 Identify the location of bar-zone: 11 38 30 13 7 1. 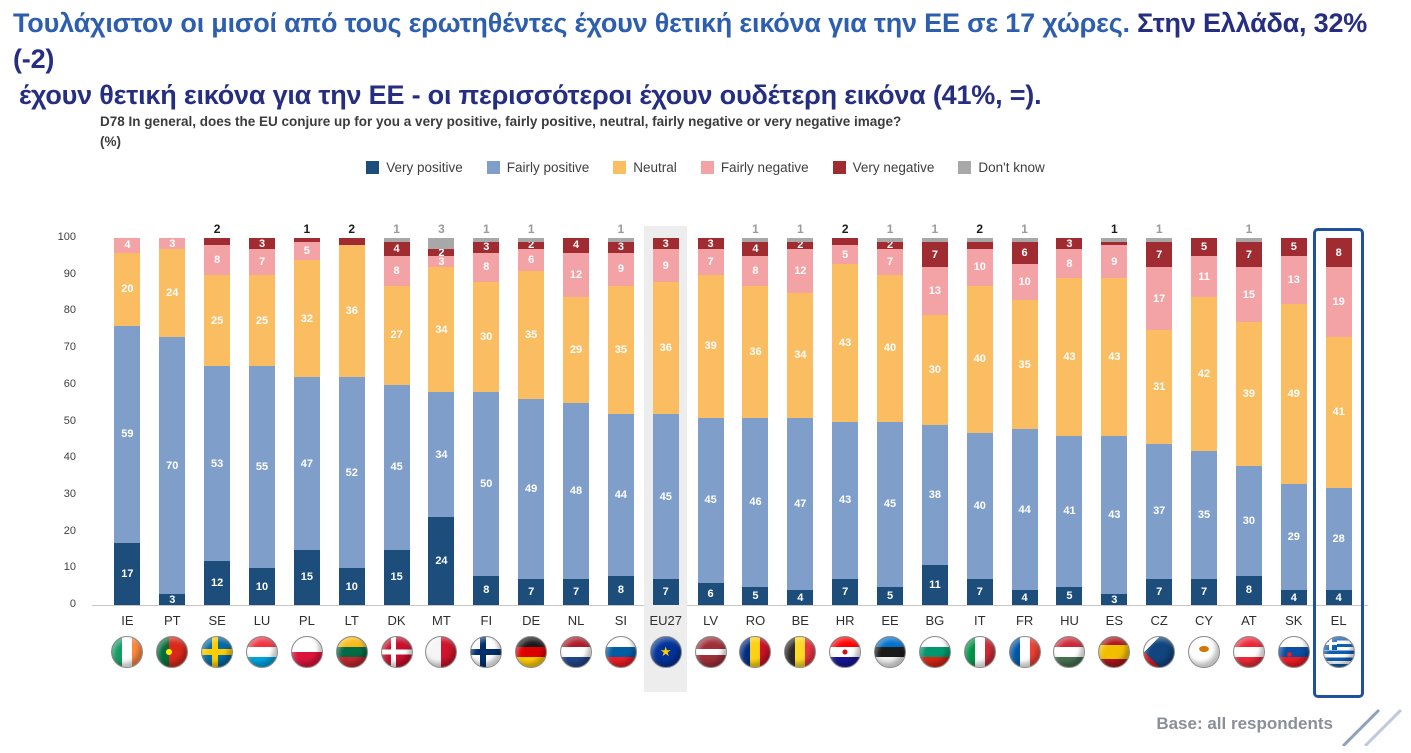
(934, 414).